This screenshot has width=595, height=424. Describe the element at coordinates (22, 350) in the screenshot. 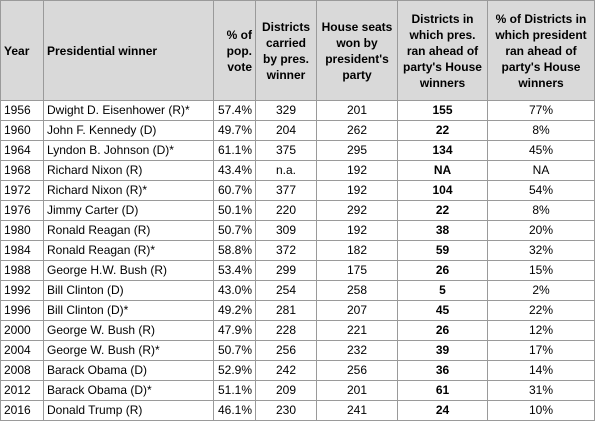

I see `table-cell: 2004` at that location.